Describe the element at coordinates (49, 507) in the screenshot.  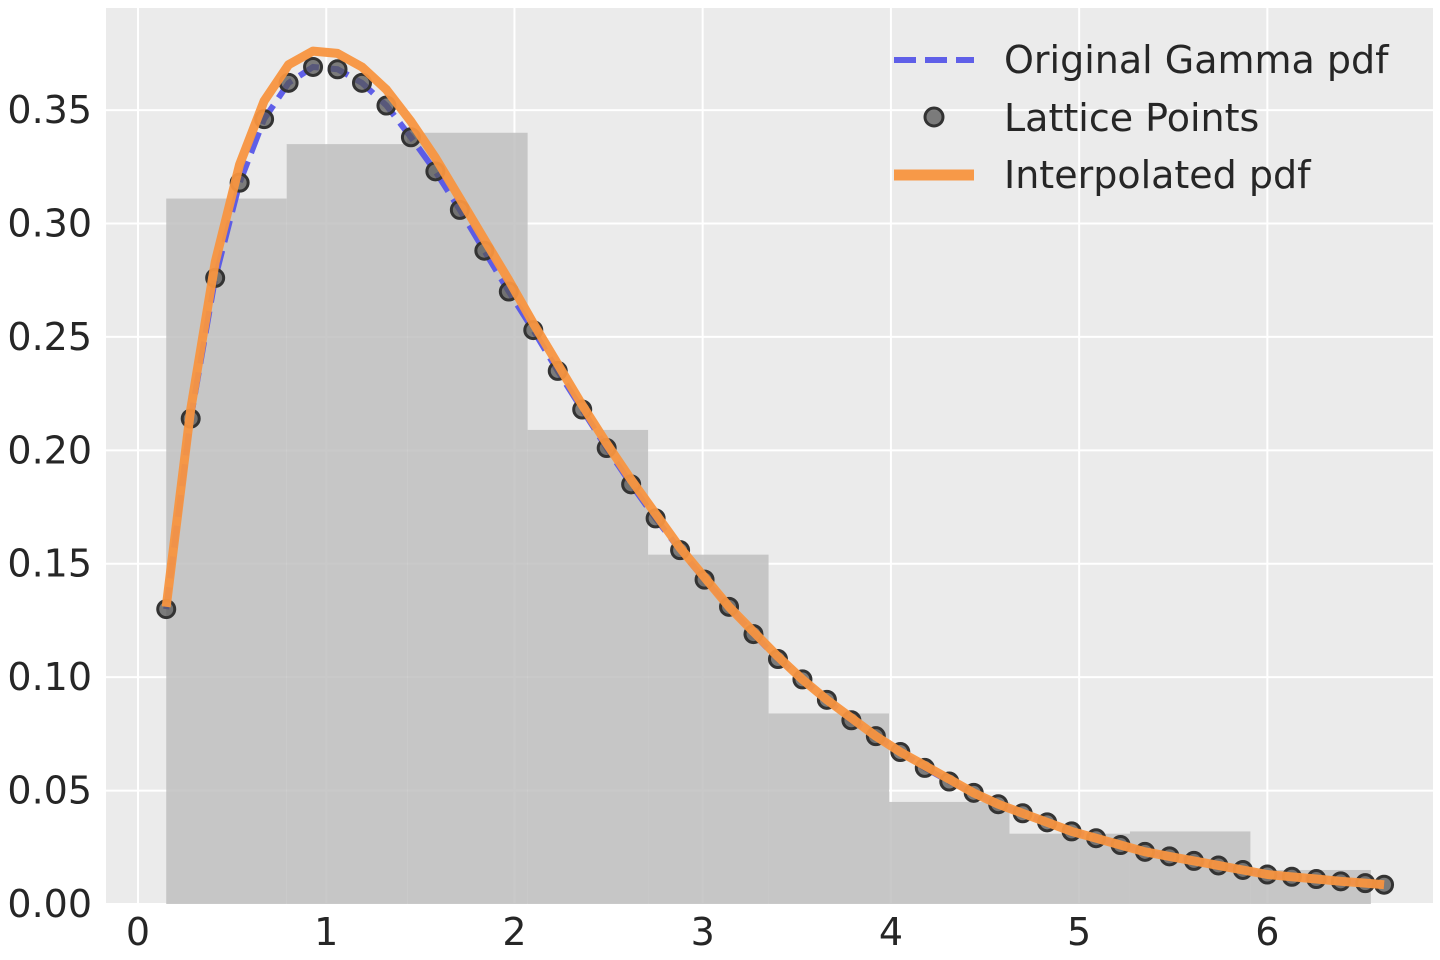
I see `y-axis: 0.00 0.05 0.10 0.15 0.20 0.25 0.30 0.35` at that location.